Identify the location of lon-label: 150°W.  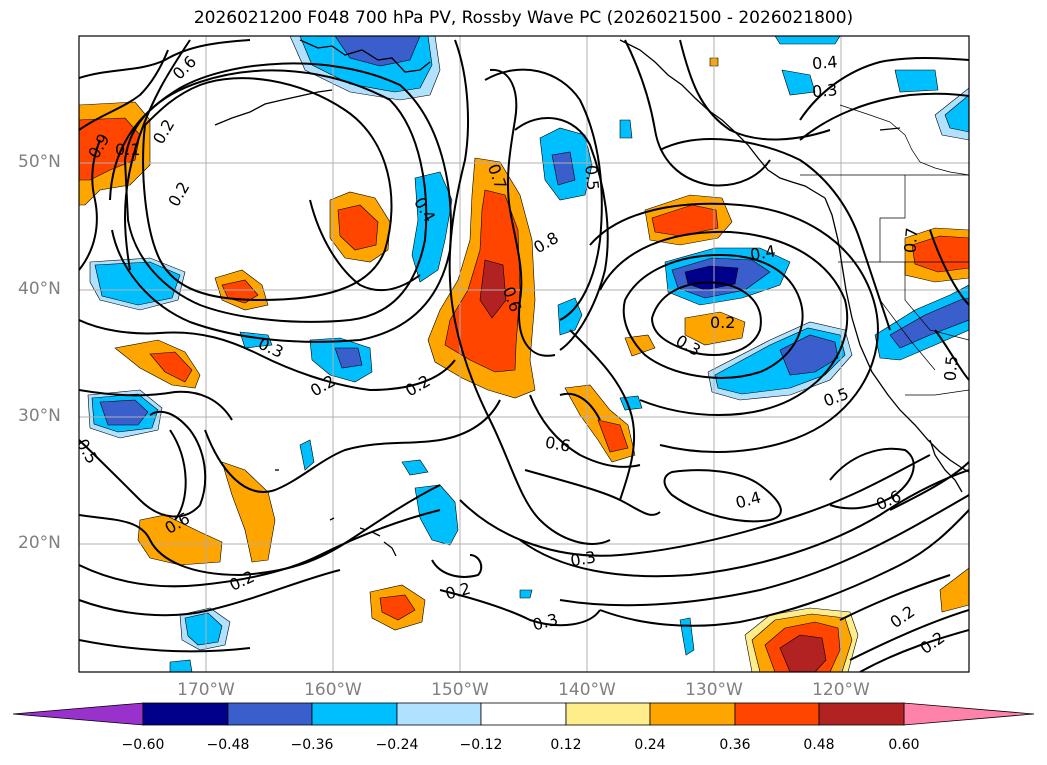
(460, 690).